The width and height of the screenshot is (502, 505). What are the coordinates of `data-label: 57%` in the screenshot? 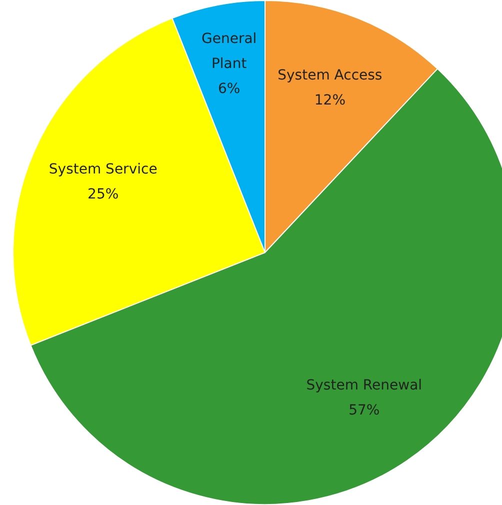 It's located at (364, 410).